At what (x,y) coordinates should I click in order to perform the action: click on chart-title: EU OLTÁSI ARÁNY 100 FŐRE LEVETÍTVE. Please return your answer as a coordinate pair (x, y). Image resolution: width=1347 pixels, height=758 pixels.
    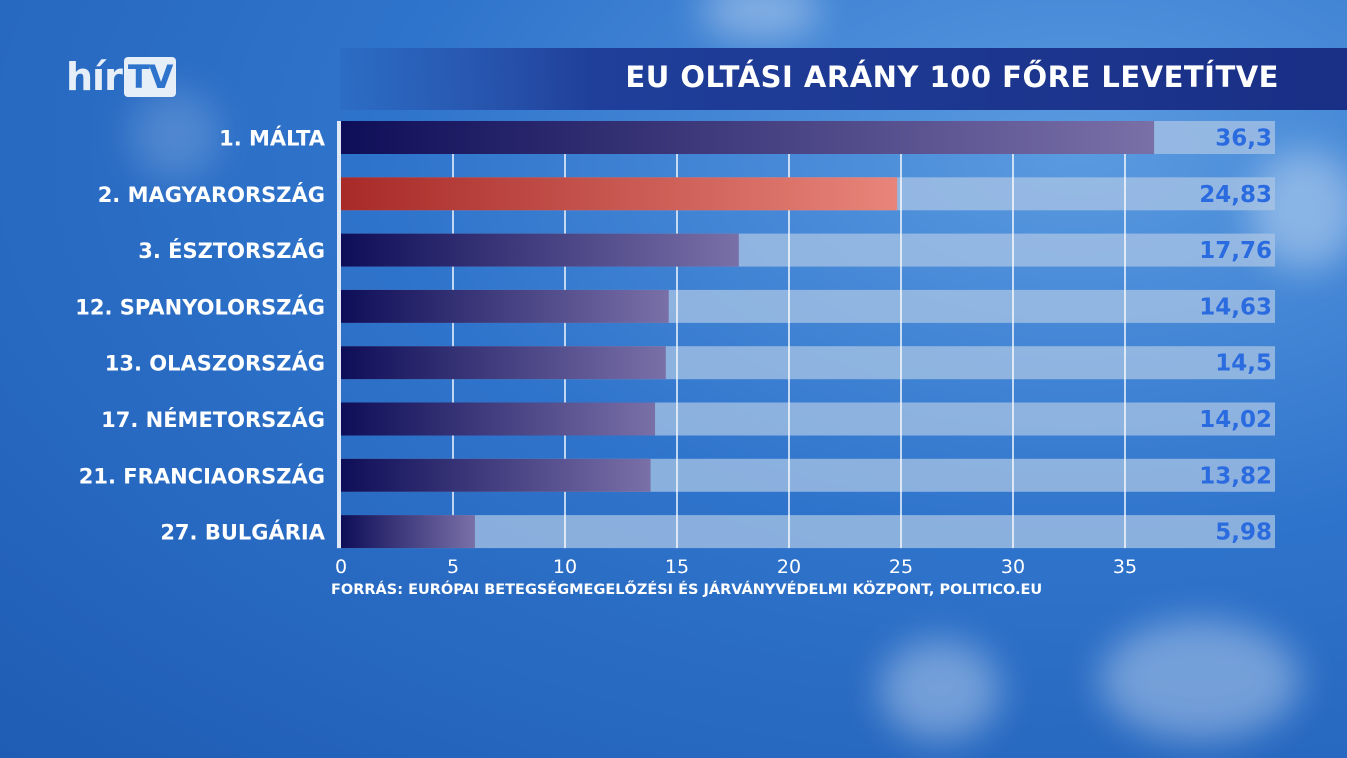
    Looking at the image, I should click on (952, 77).